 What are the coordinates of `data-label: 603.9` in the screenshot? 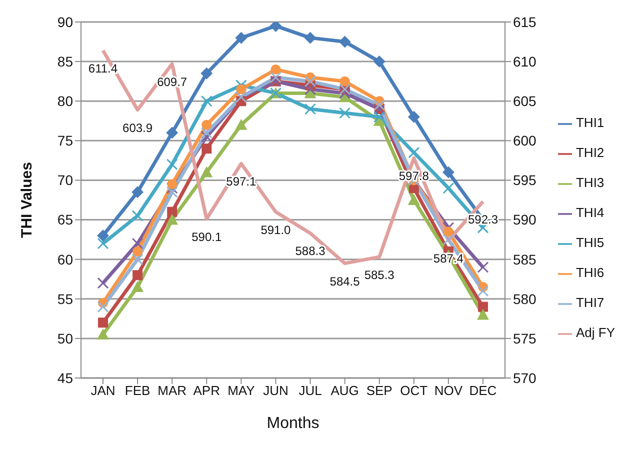 It's located at (137, 127).